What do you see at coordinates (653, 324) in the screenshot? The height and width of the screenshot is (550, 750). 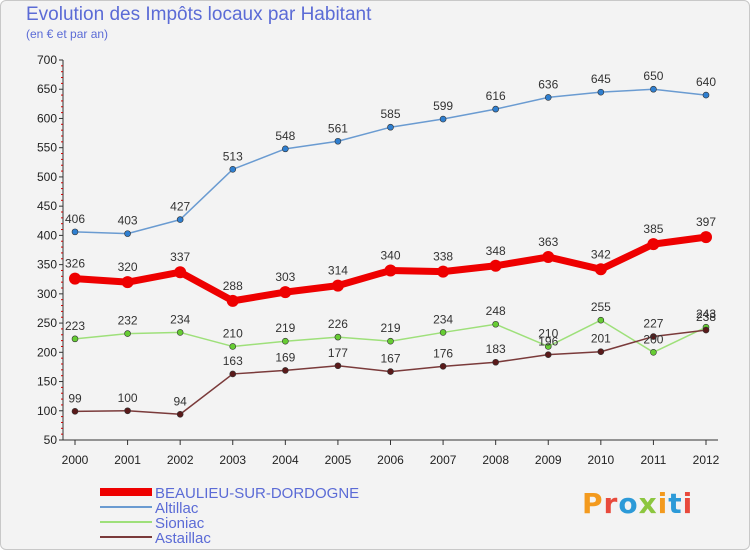 I see `data-label: 227` at bounding box center [653, 324].